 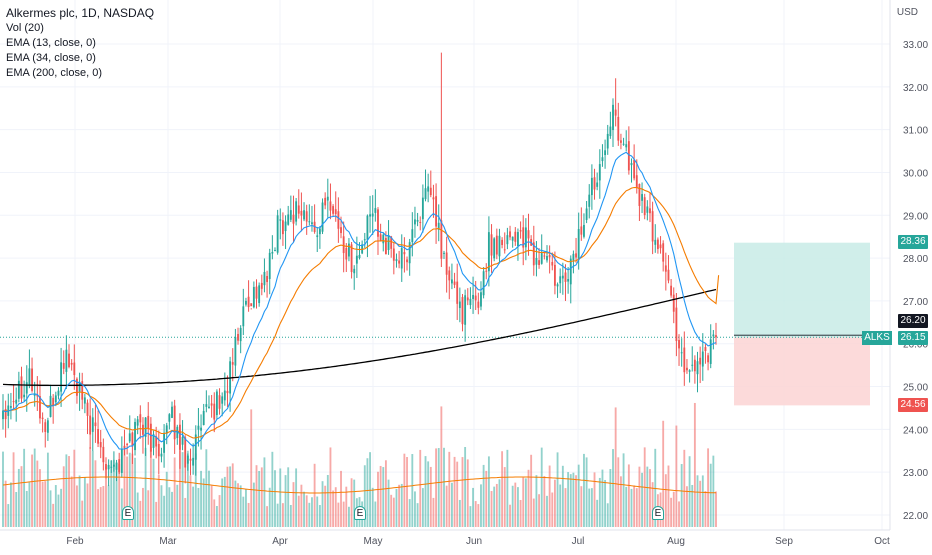 What do you see at coordinates (658, 513) in the screenshot?
I see `earnings-badge-jul: E` at bounding box center [658, 513].